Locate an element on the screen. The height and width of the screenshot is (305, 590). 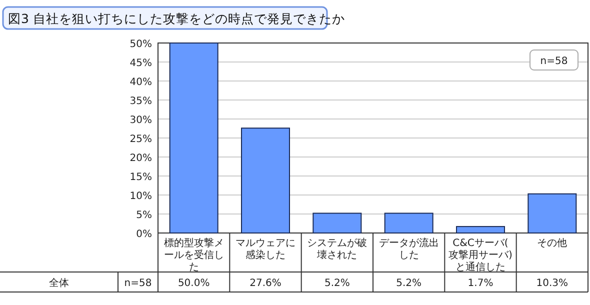
data-label: 10.3% is located at coordinates (552, 283).